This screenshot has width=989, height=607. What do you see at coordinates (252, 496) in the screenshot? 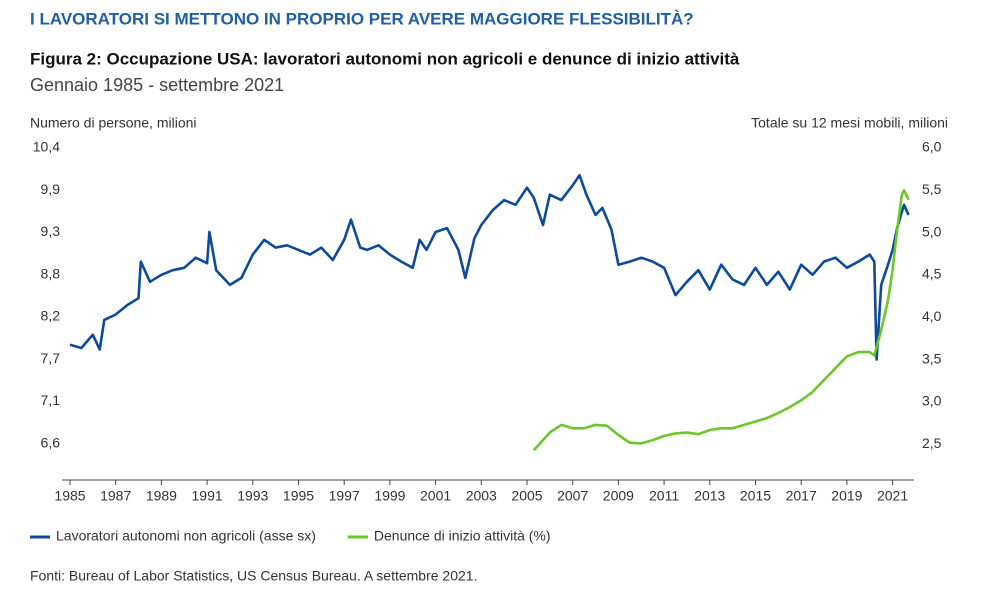
I see `x-tick-label: 1993` at bounding box center [252, 496].